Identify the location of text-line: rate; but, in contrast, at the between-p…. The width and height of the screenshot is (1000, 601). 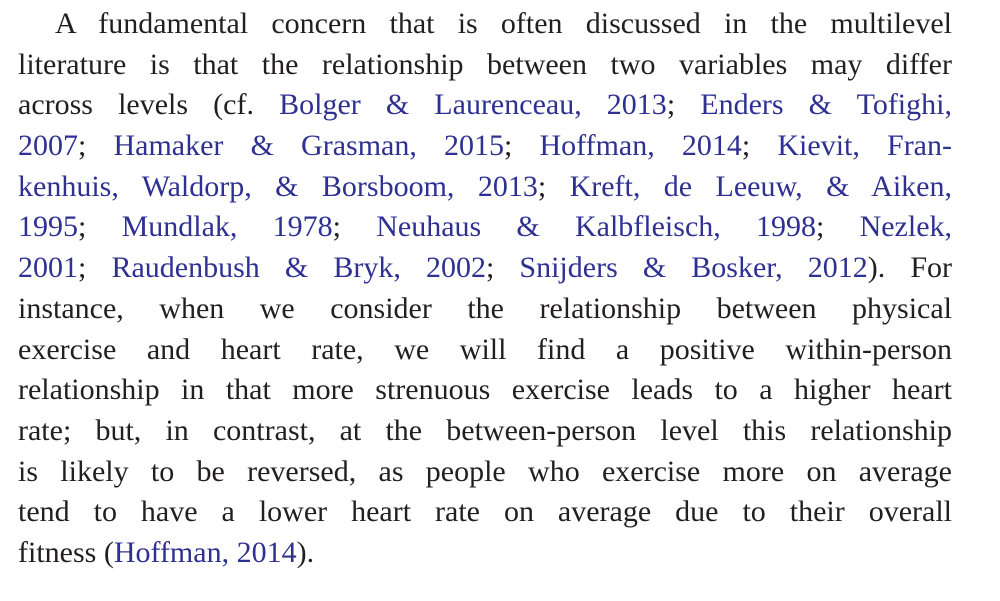
(485, 431).